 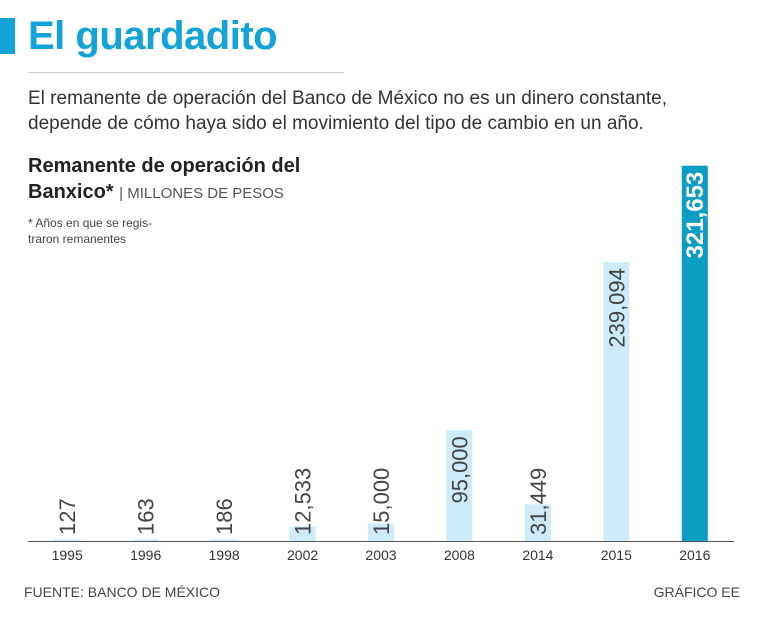 I want to click on title-accent-bar, so click(x=7, y=36).